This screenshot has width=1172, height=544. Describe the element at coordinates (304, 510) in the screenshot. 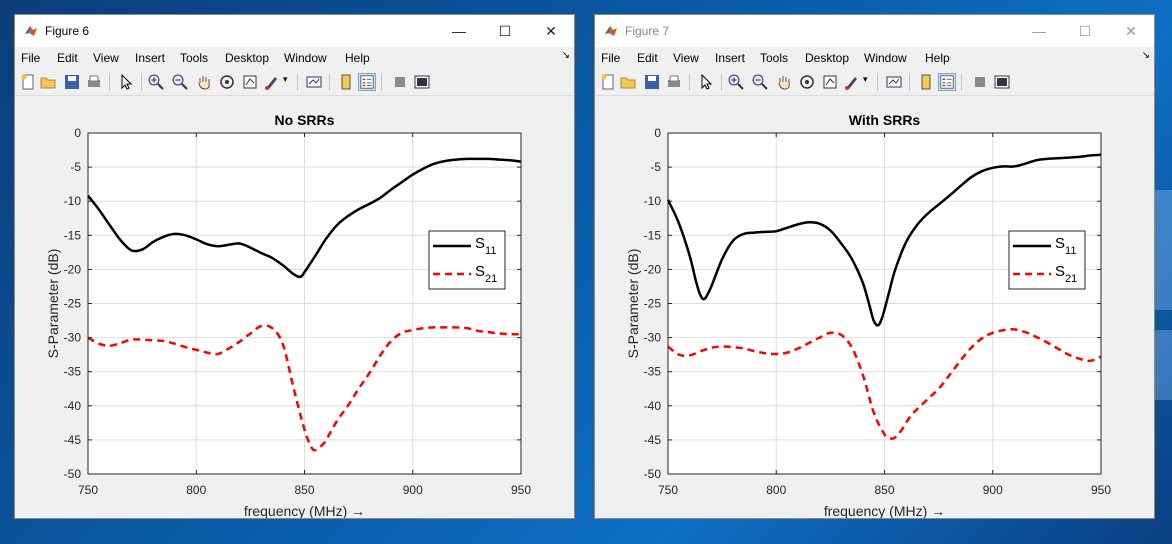

I see `x-axis-label: frequency (MHz) →` at that location.